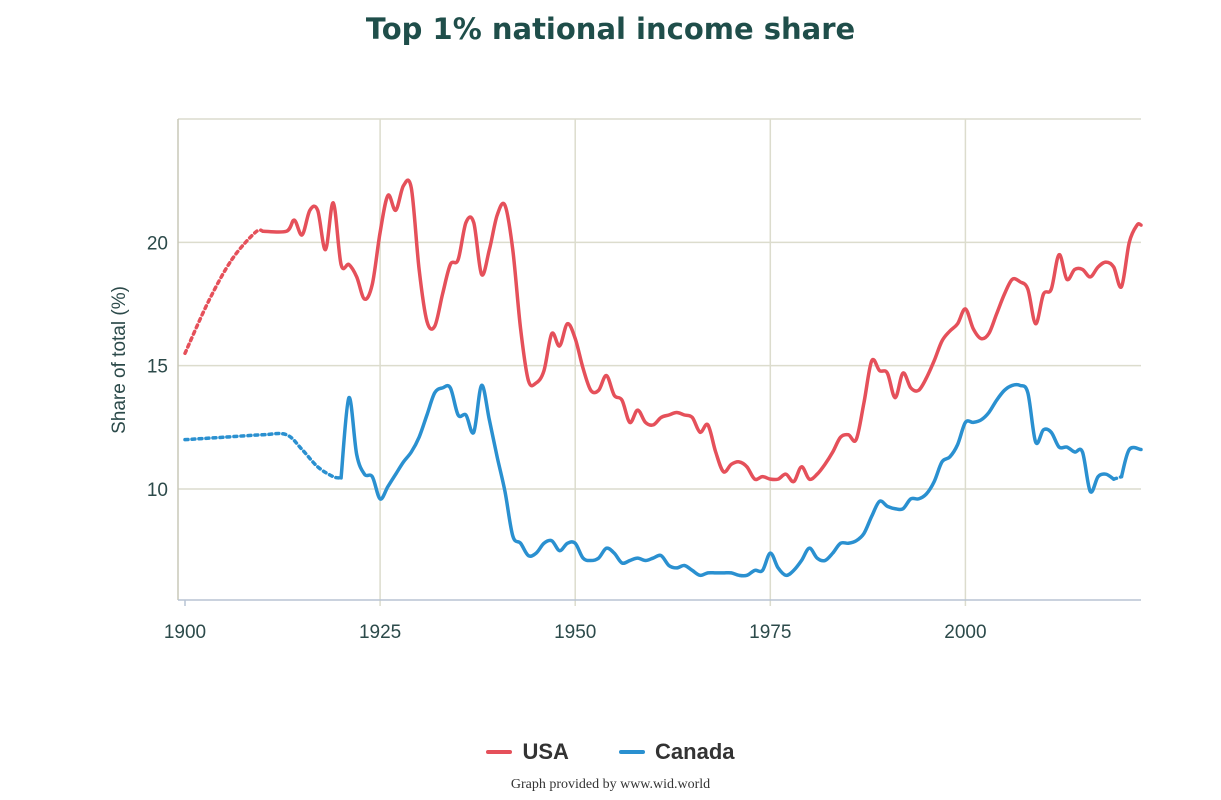 This screenshot has width=1221, height=800. What do you see at coordinates (545, 751) in the screenshot?
I see `legend-label-usa: USA` at bounding box center [545, 751].